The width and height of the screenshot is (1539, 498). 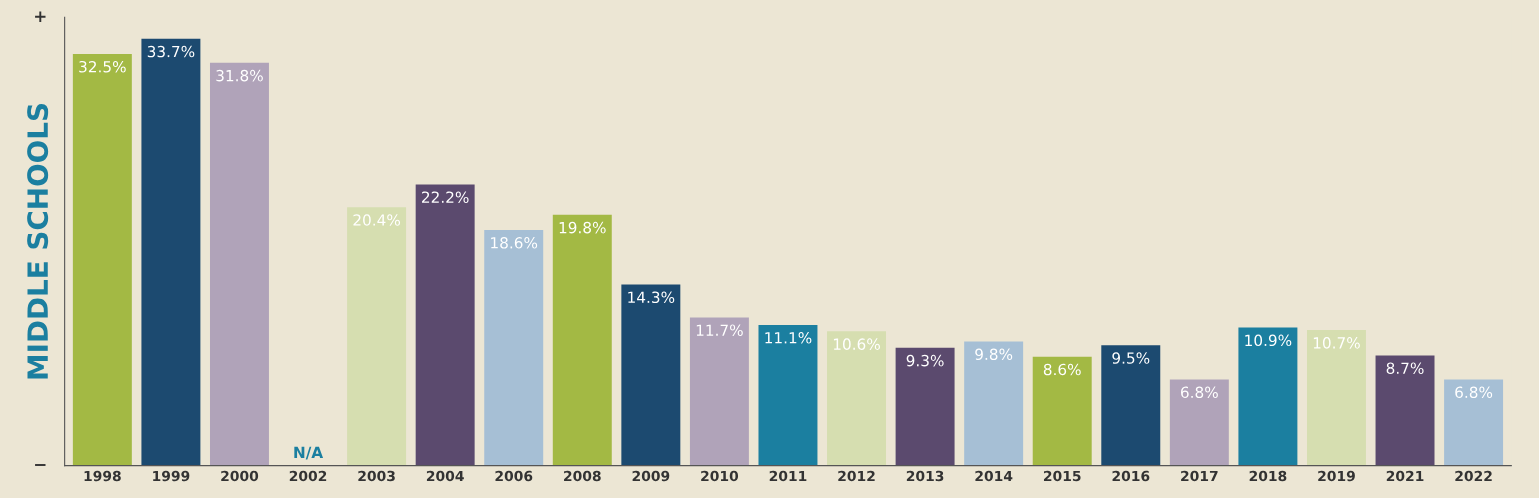 I want to click on x-tick-label: 1998, so click(x=102, y=476).